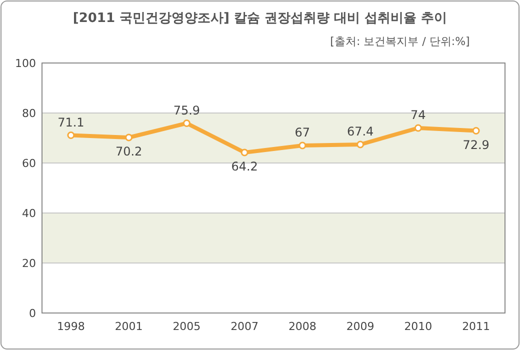 The height and width of the screenshot is (350, 520). Describe the element at coordinates (71, 122) in the screenshot. I see `data-label: 71.1` at that location.